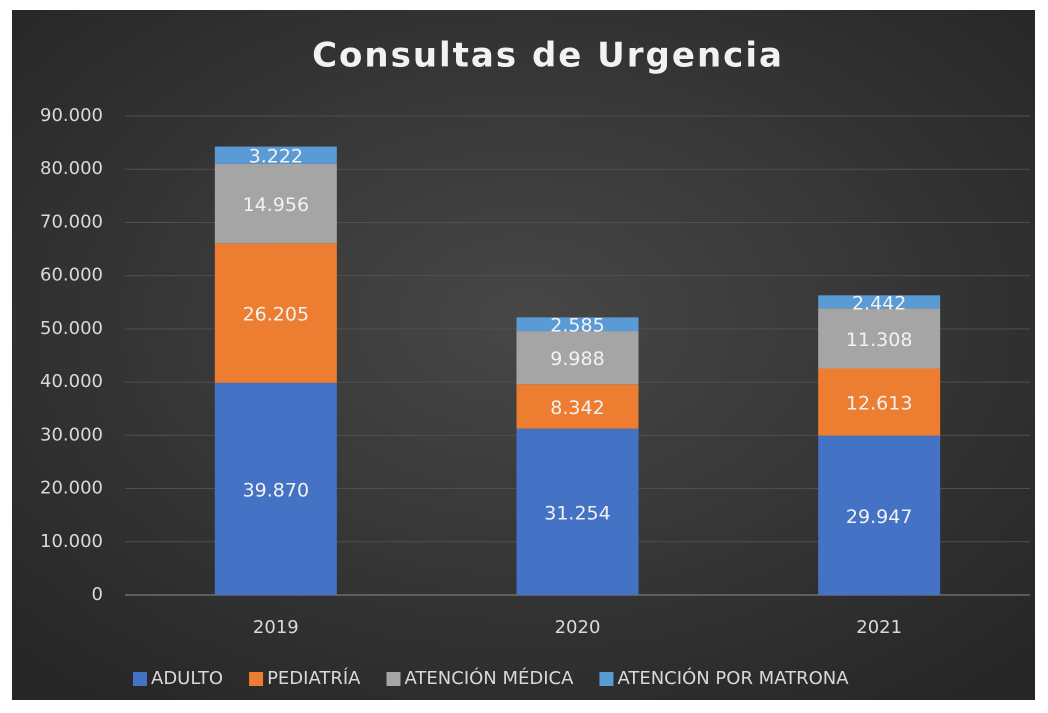 The width and height of the screenshot is (1048, 713). I want to click on x-tick-label: 2021, so click(879, 627).